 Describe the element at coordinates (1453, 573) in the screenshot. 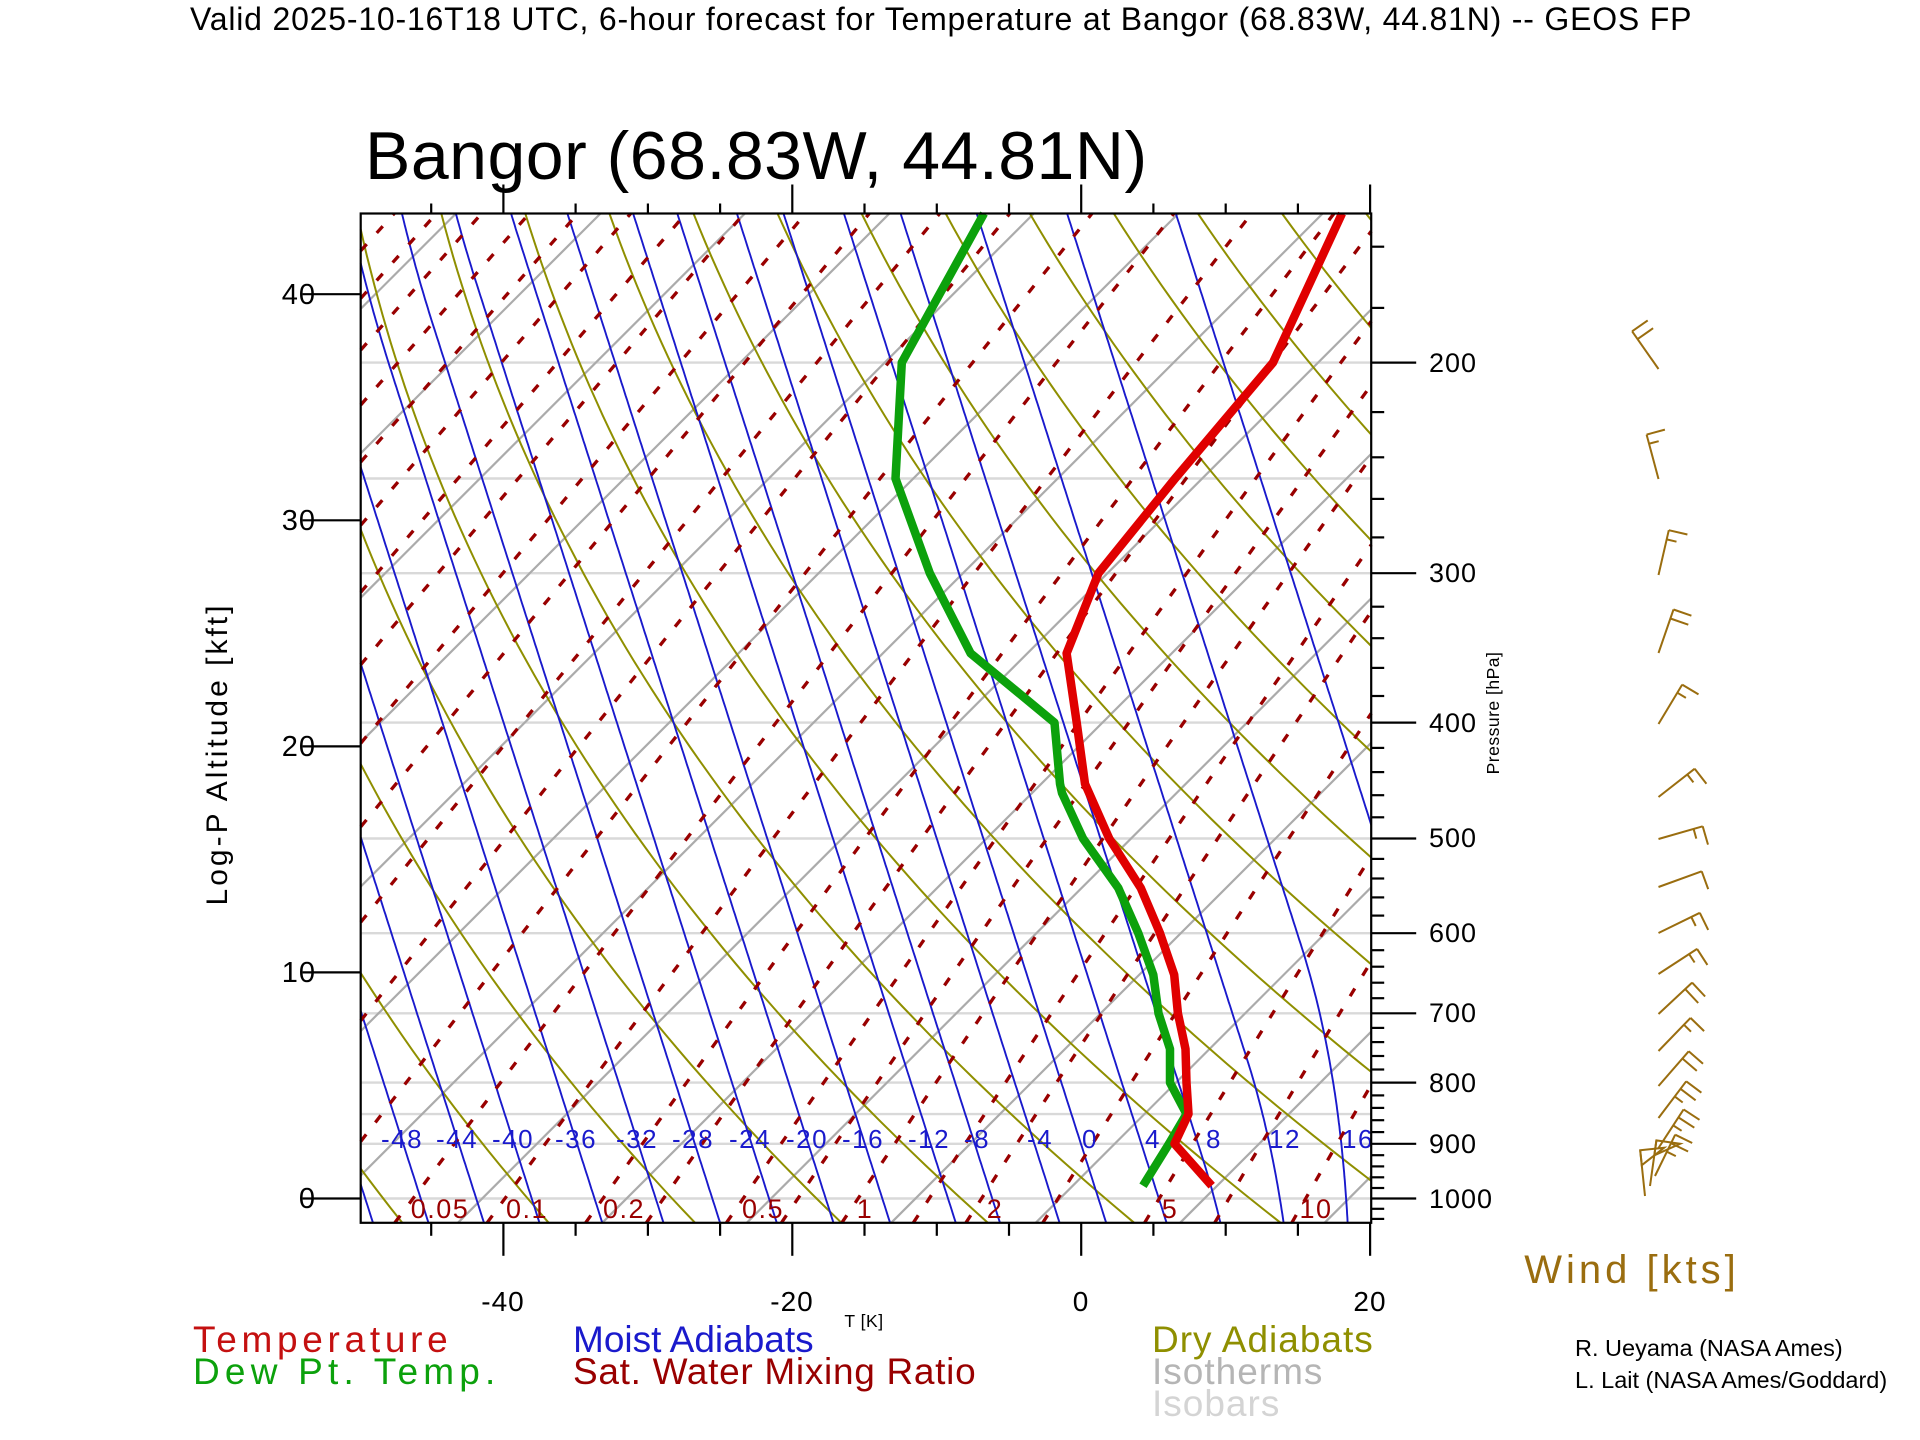

I see `svg-text: 300` at that location.